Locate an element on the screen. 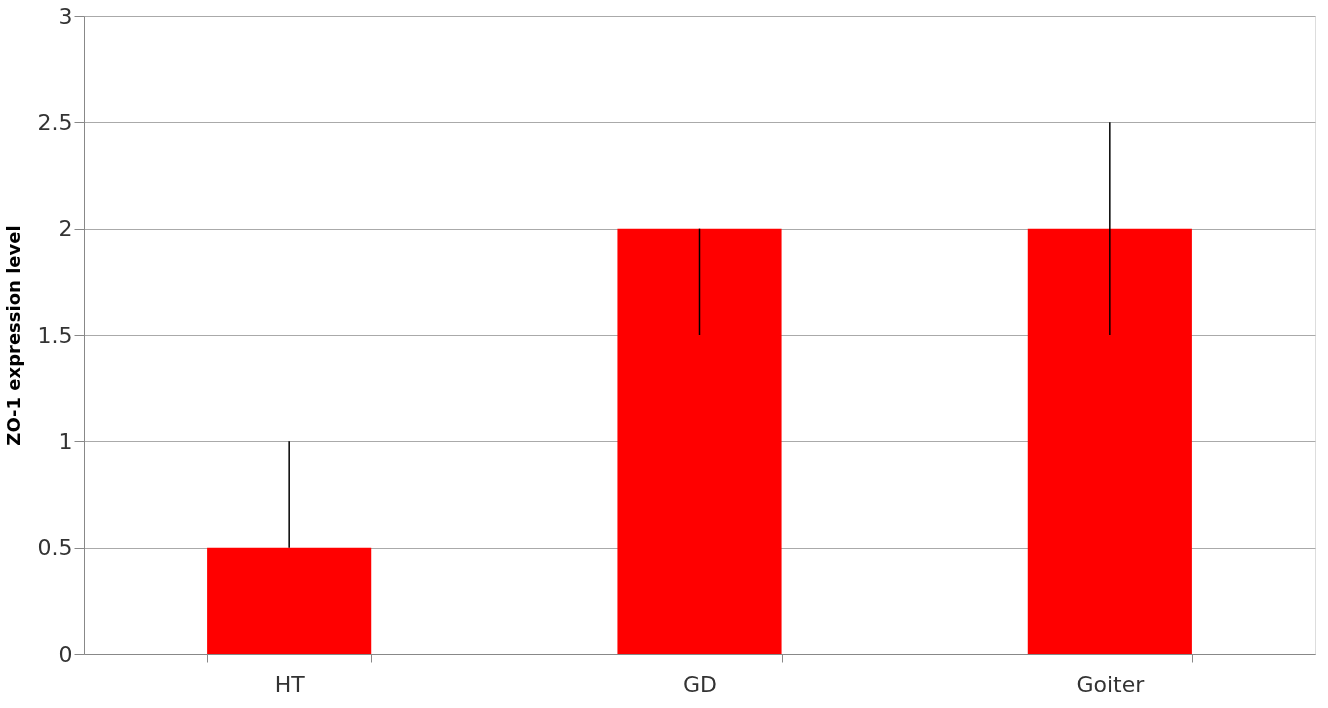 The width and height of the screenshot is (1328, 708). y-tick-label: 0 is located at coordinates (65, 654).